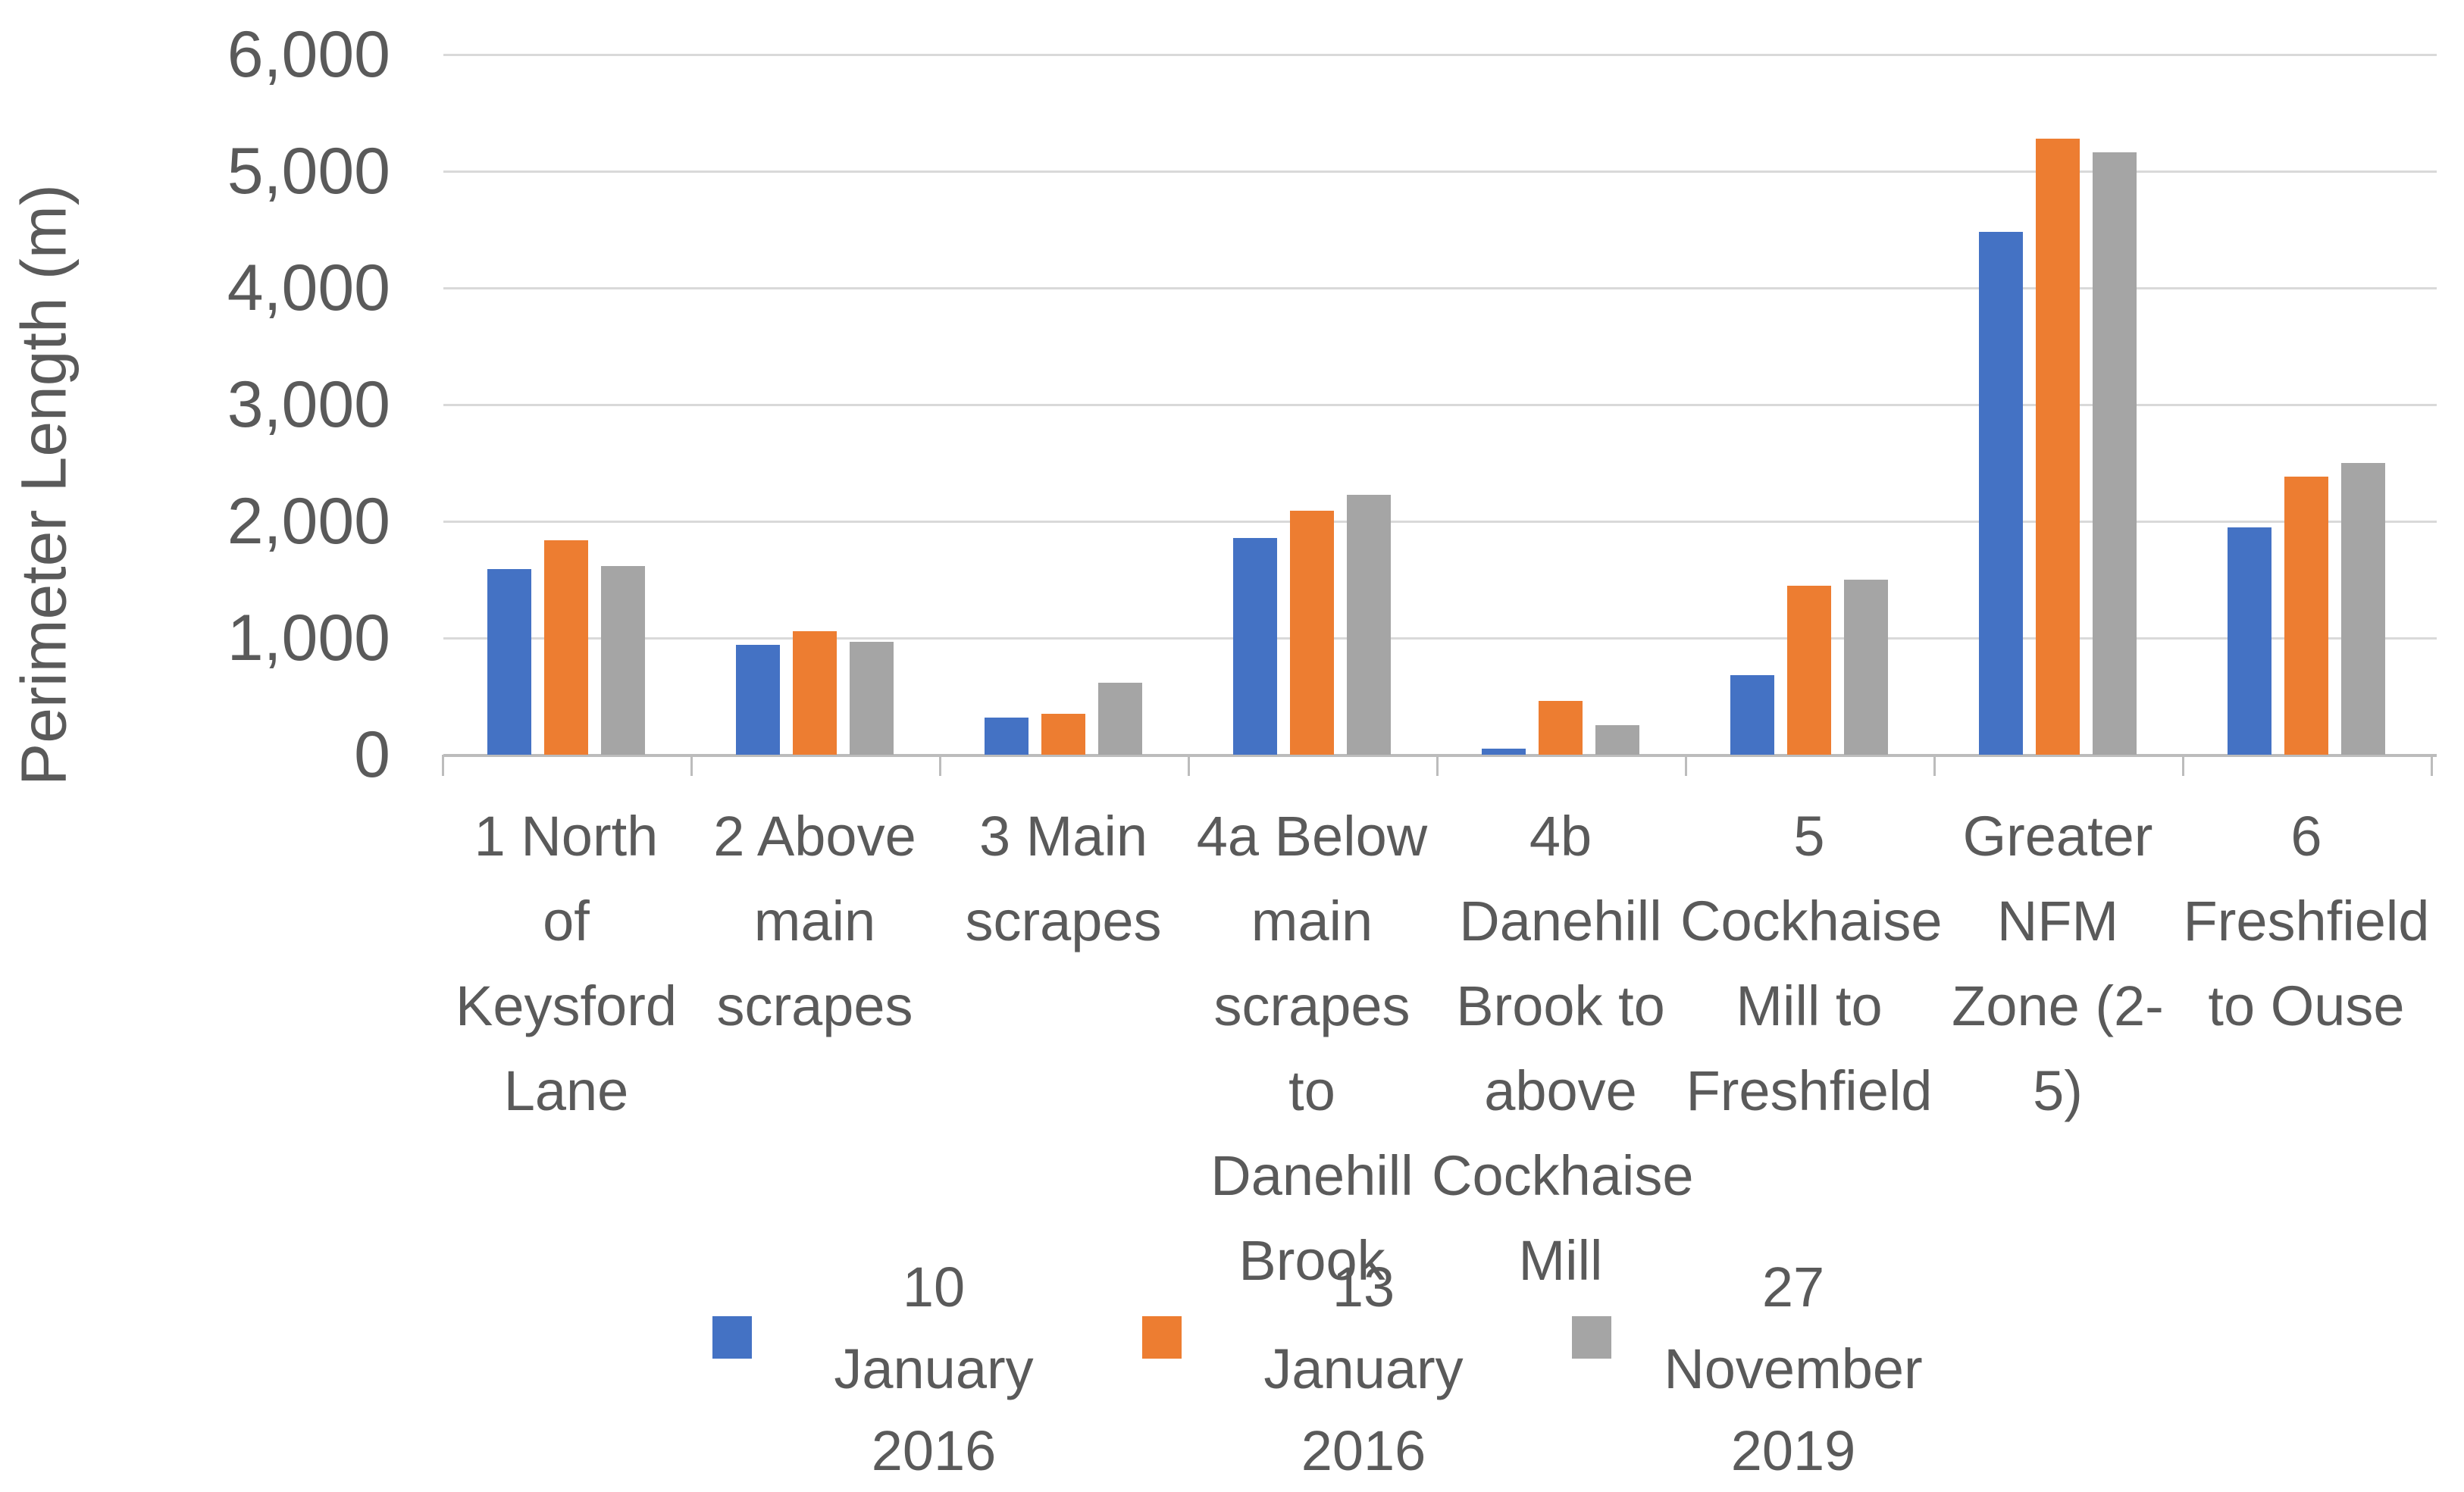 Image resolution: width=2464 pixels, height=1492 pixels. Describe the element at coordinates (2306, 921) in the screenshot. I see `category-label-8: 6 Freshfield to Ouse` at that location.